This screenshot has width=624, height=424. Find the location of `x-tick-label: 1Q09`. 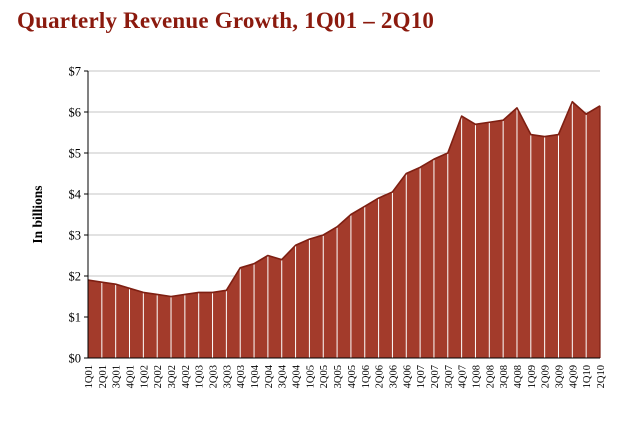

x-tick-label: 1Q09 is located at coordinates (532, 376).